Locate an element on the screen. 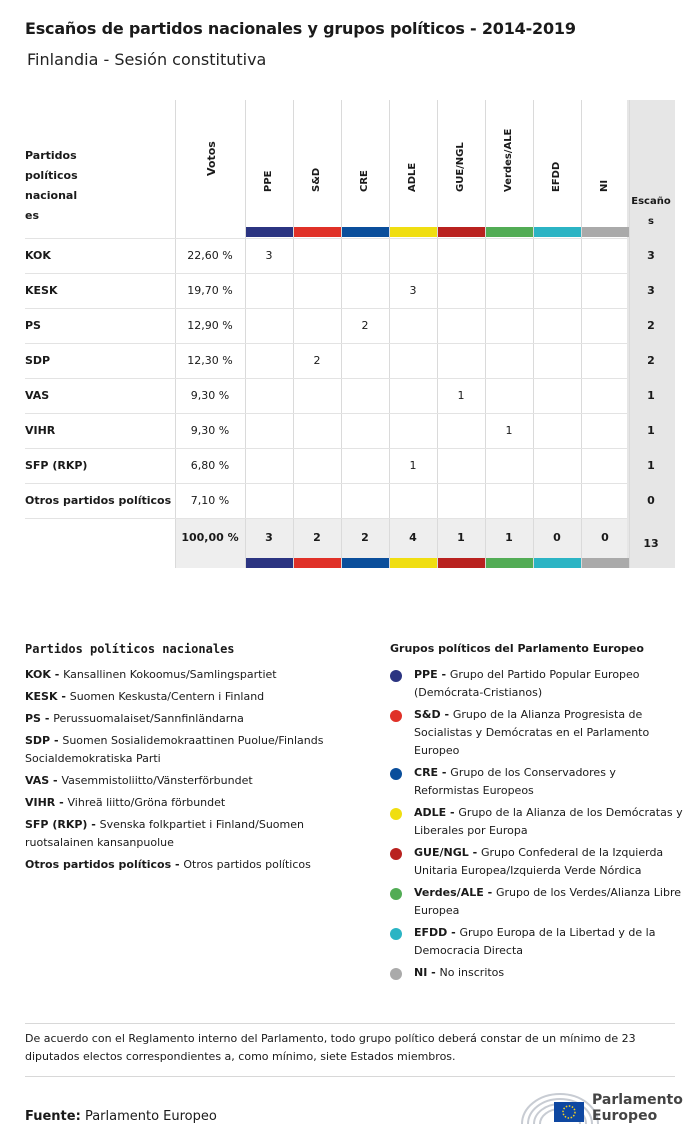 This screenshot has height=1144, width=700. total-group-seats: 4 is located at coordinates (413, 537).